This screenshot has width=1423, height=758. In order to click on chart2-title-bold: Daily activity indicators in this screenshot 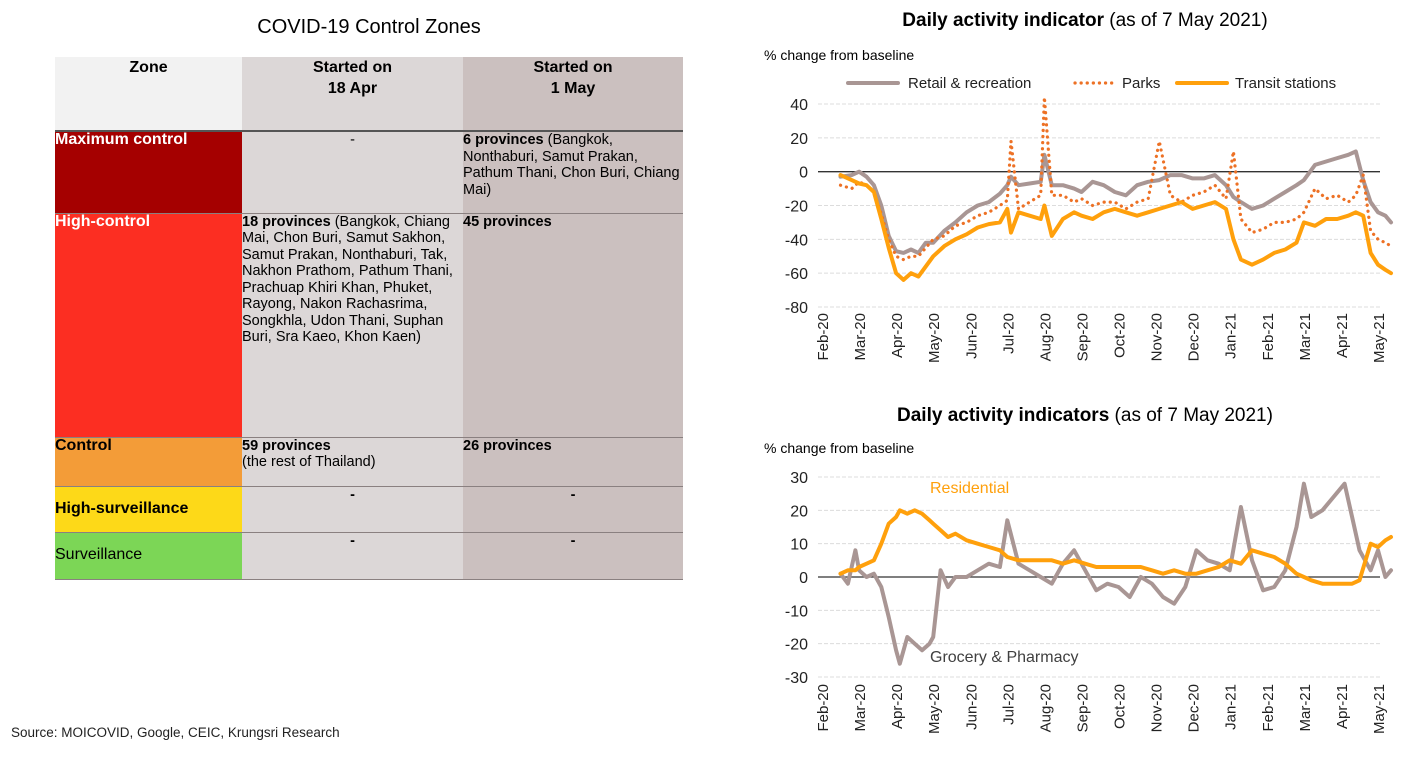, I will do `click(1003, 415)`.